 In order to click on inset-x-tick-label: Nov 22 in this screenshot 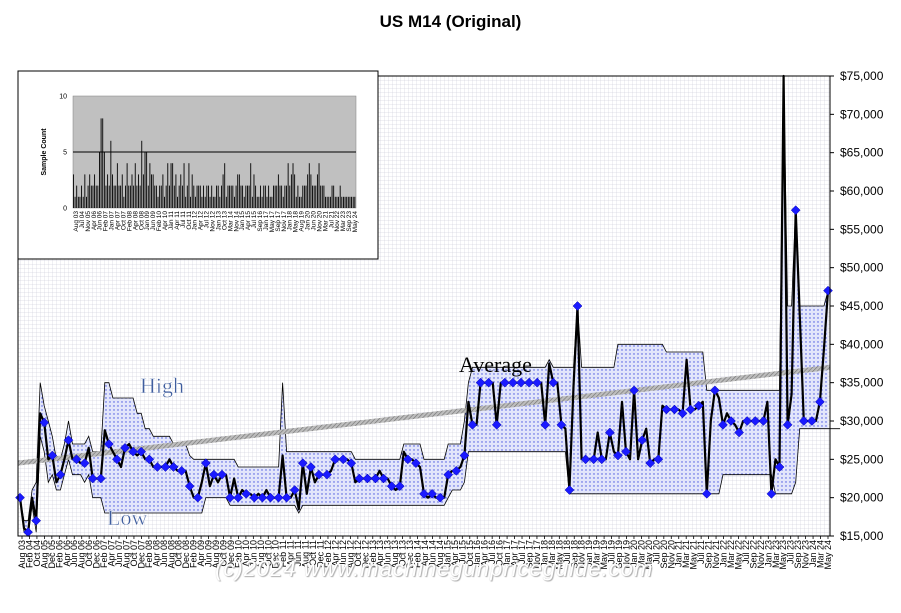, I will do `click(337, 221)`.